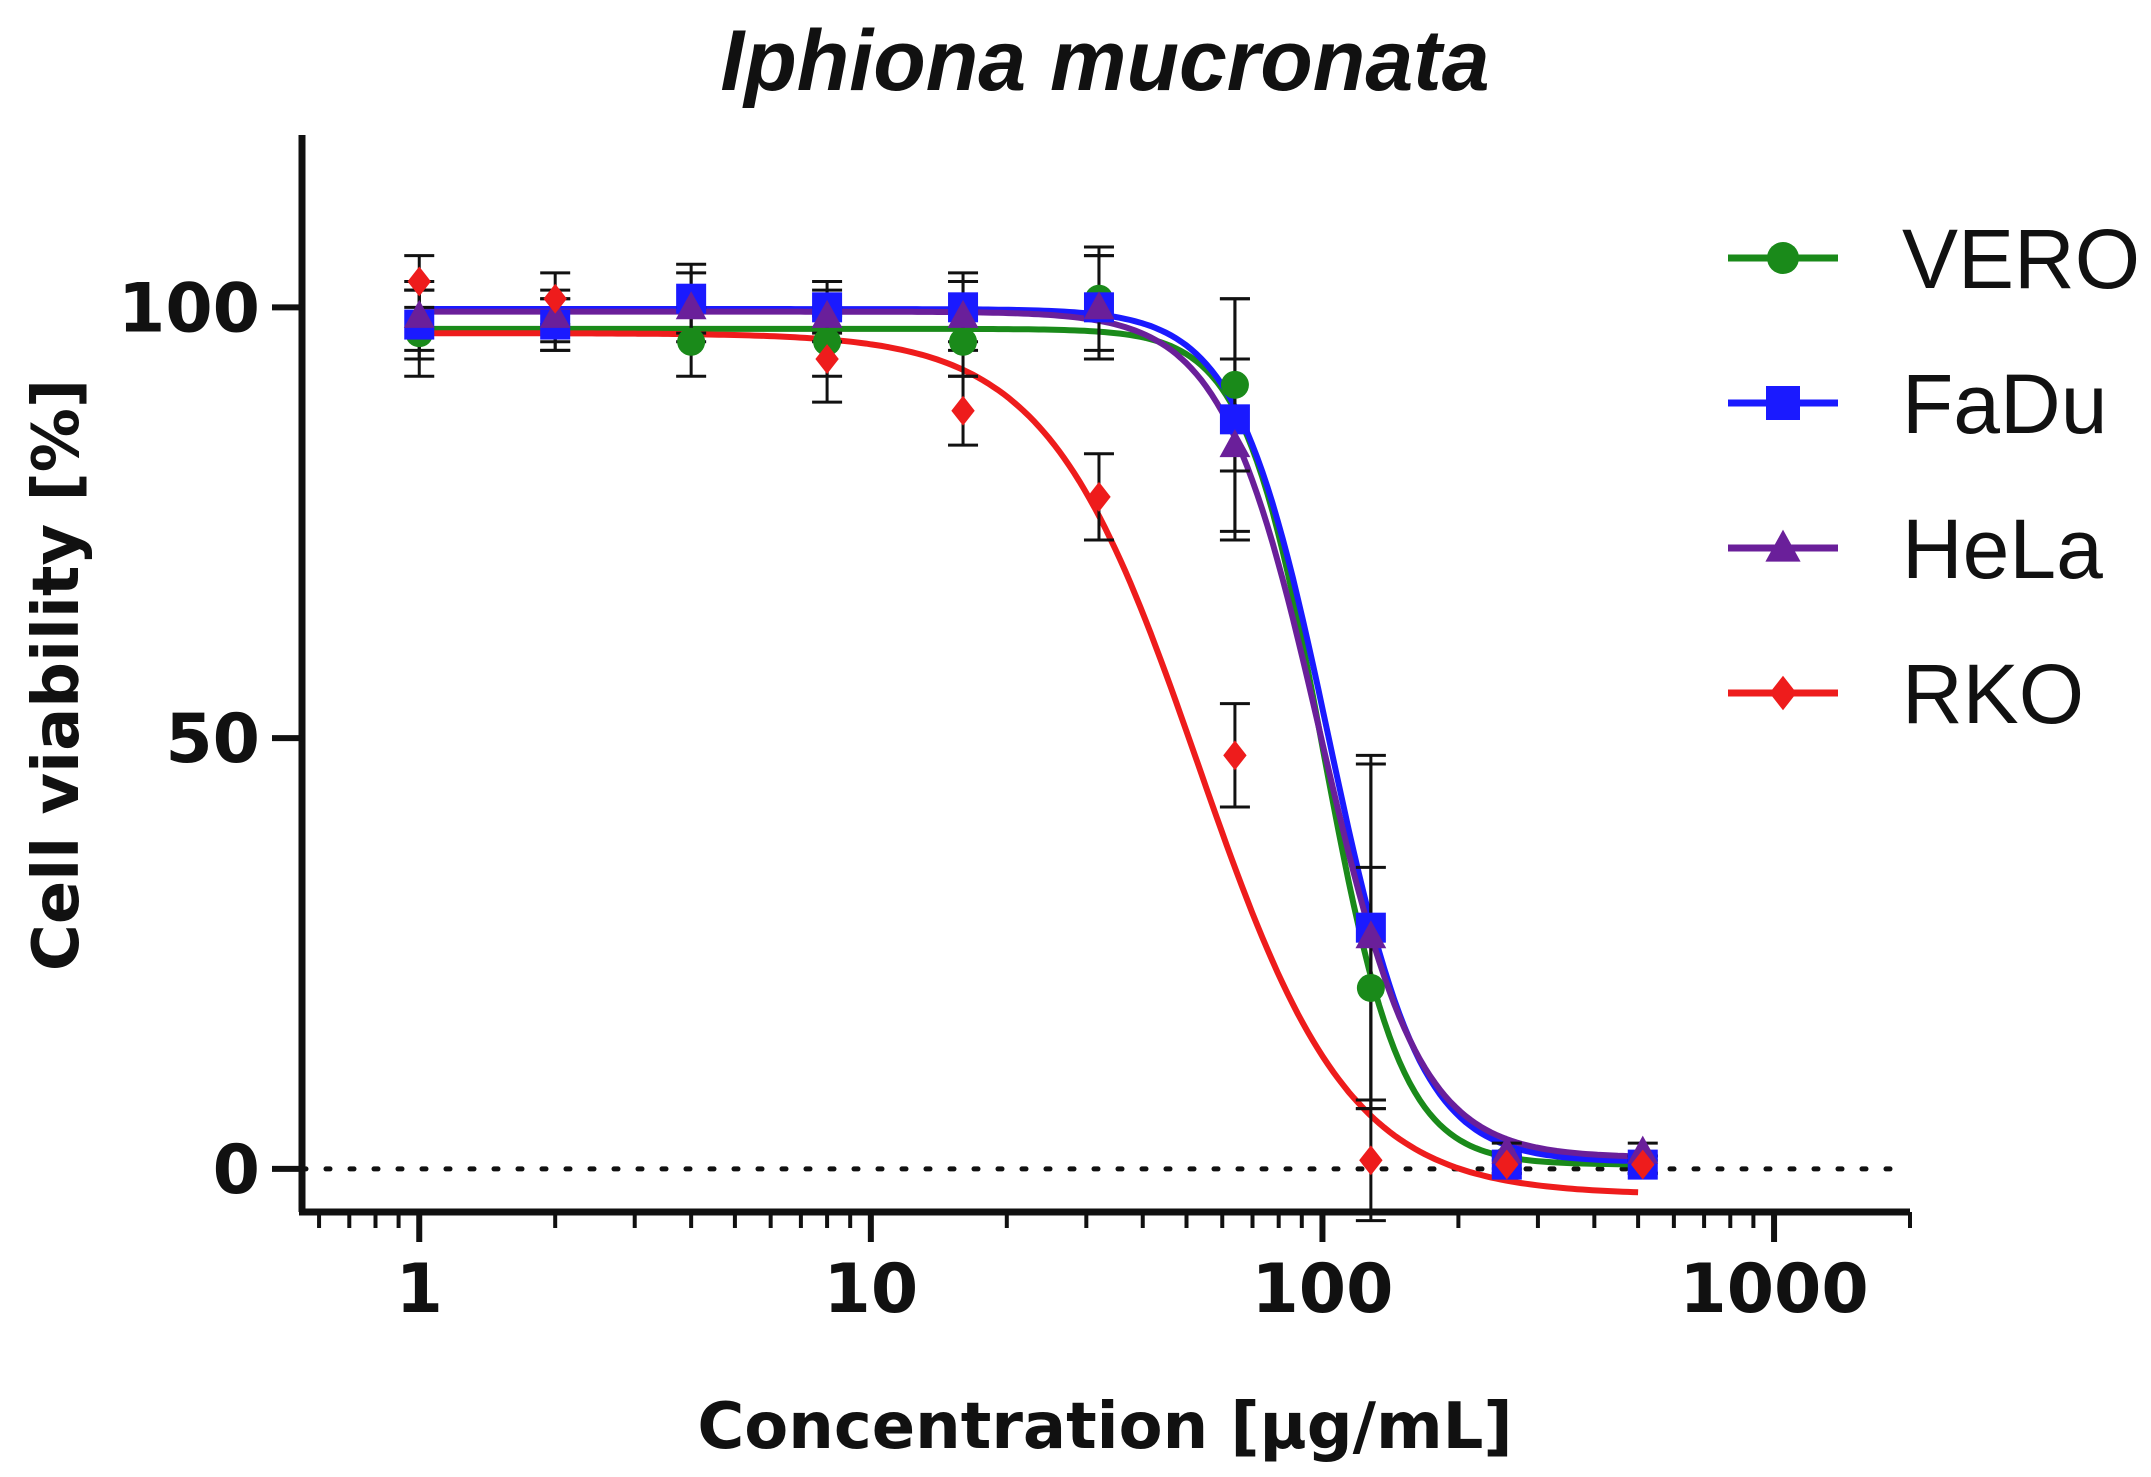 This screenshot has width=2151, height=1477. I want to click on y-tick-label: 50, so click(212, 739).